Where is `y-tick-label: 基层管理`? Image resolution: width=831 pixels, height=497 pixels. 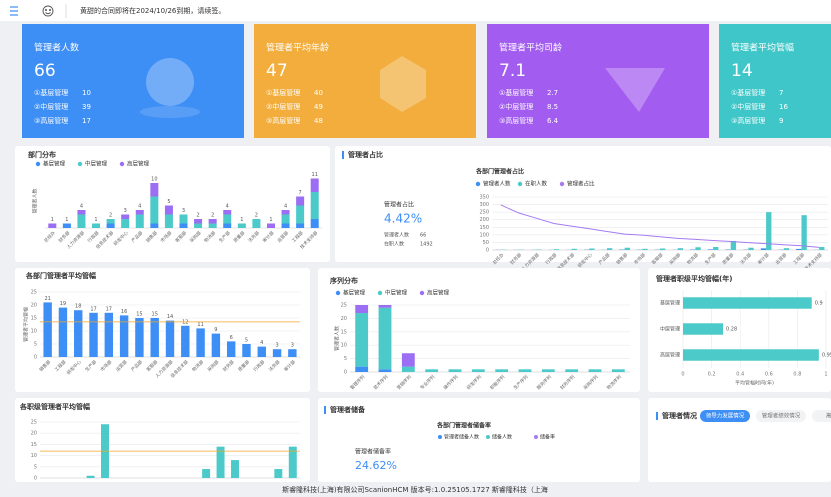
y-tick-label: 基层管理 is located at coordinates (670, 303).